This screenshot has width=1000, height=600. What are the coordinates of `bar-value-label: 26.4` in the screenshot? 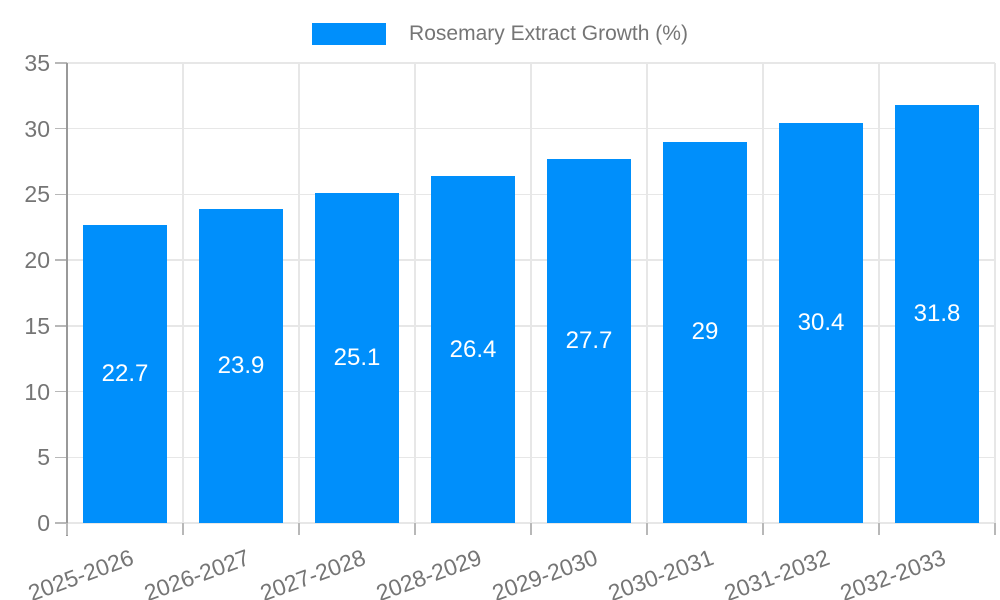 It's located at (473, 349).